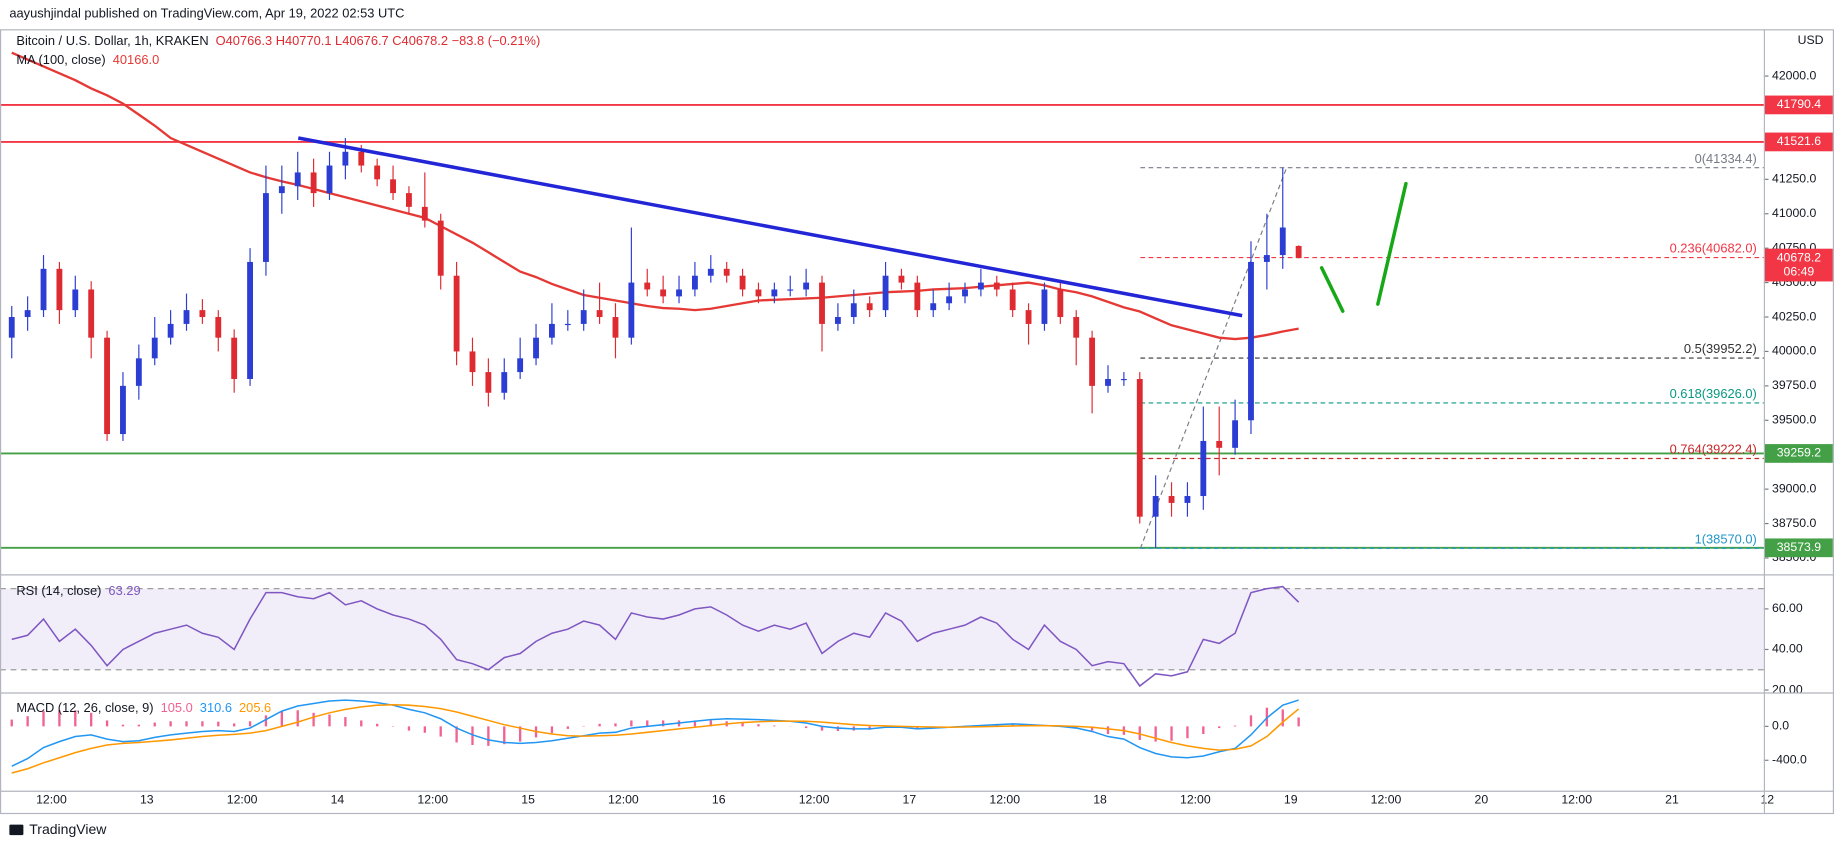 The image size is (1834, 848). Describe the element at coordinates (719, 799) in the screenshot. I see `x-tick-label: 16` at that location.